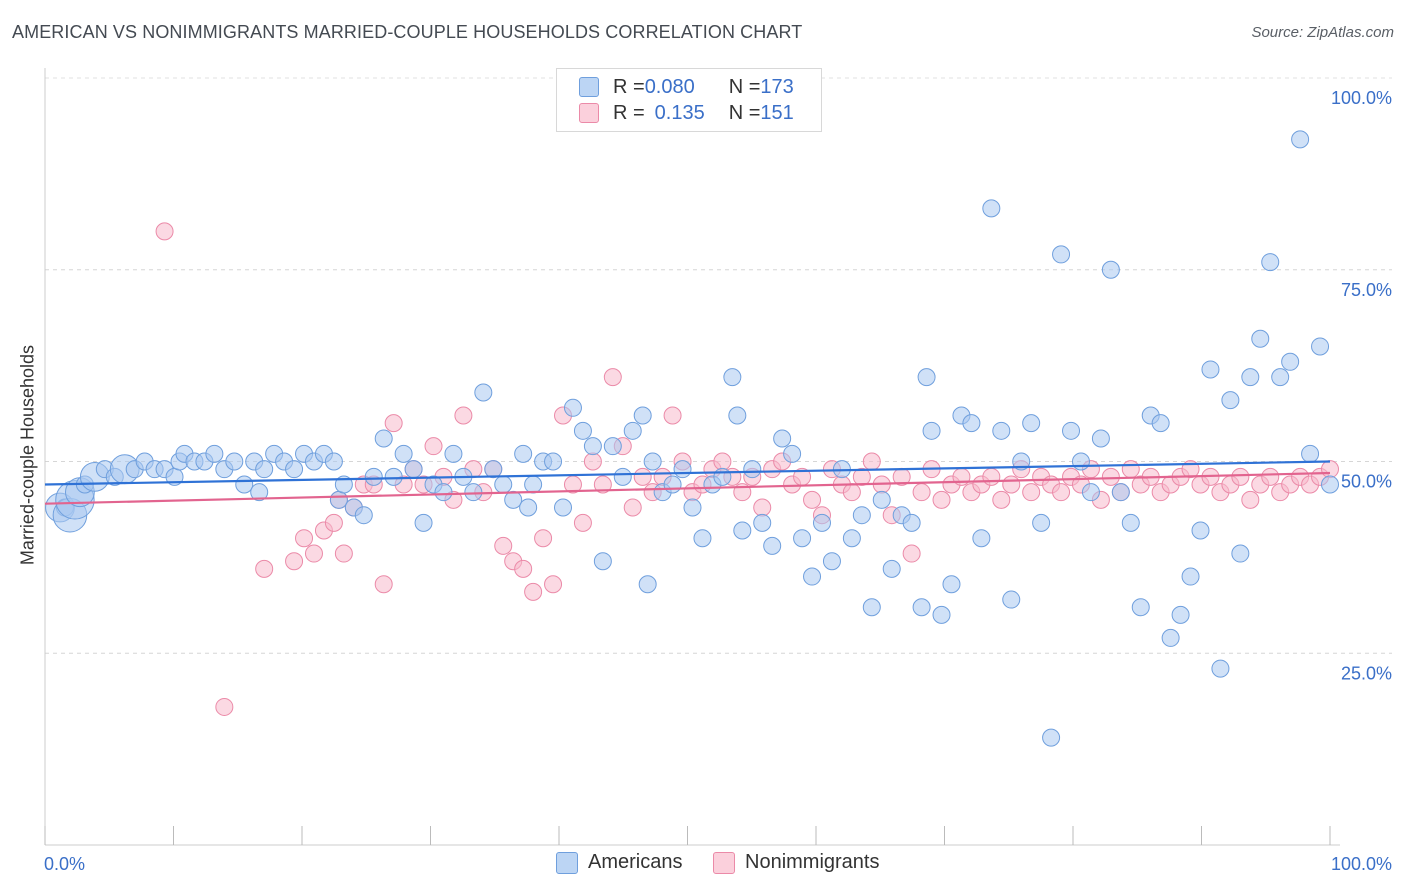 This screenshot has width=1406, height=892. Describe the element at coordinates (1366, 290) in the screenshot. I see `y-tick-label: 75.0%` at that location.